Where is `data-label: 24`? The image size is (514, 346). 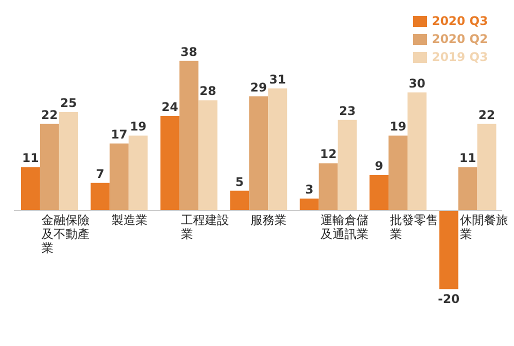
data-label: 24 is located at coordinates (170, 107).